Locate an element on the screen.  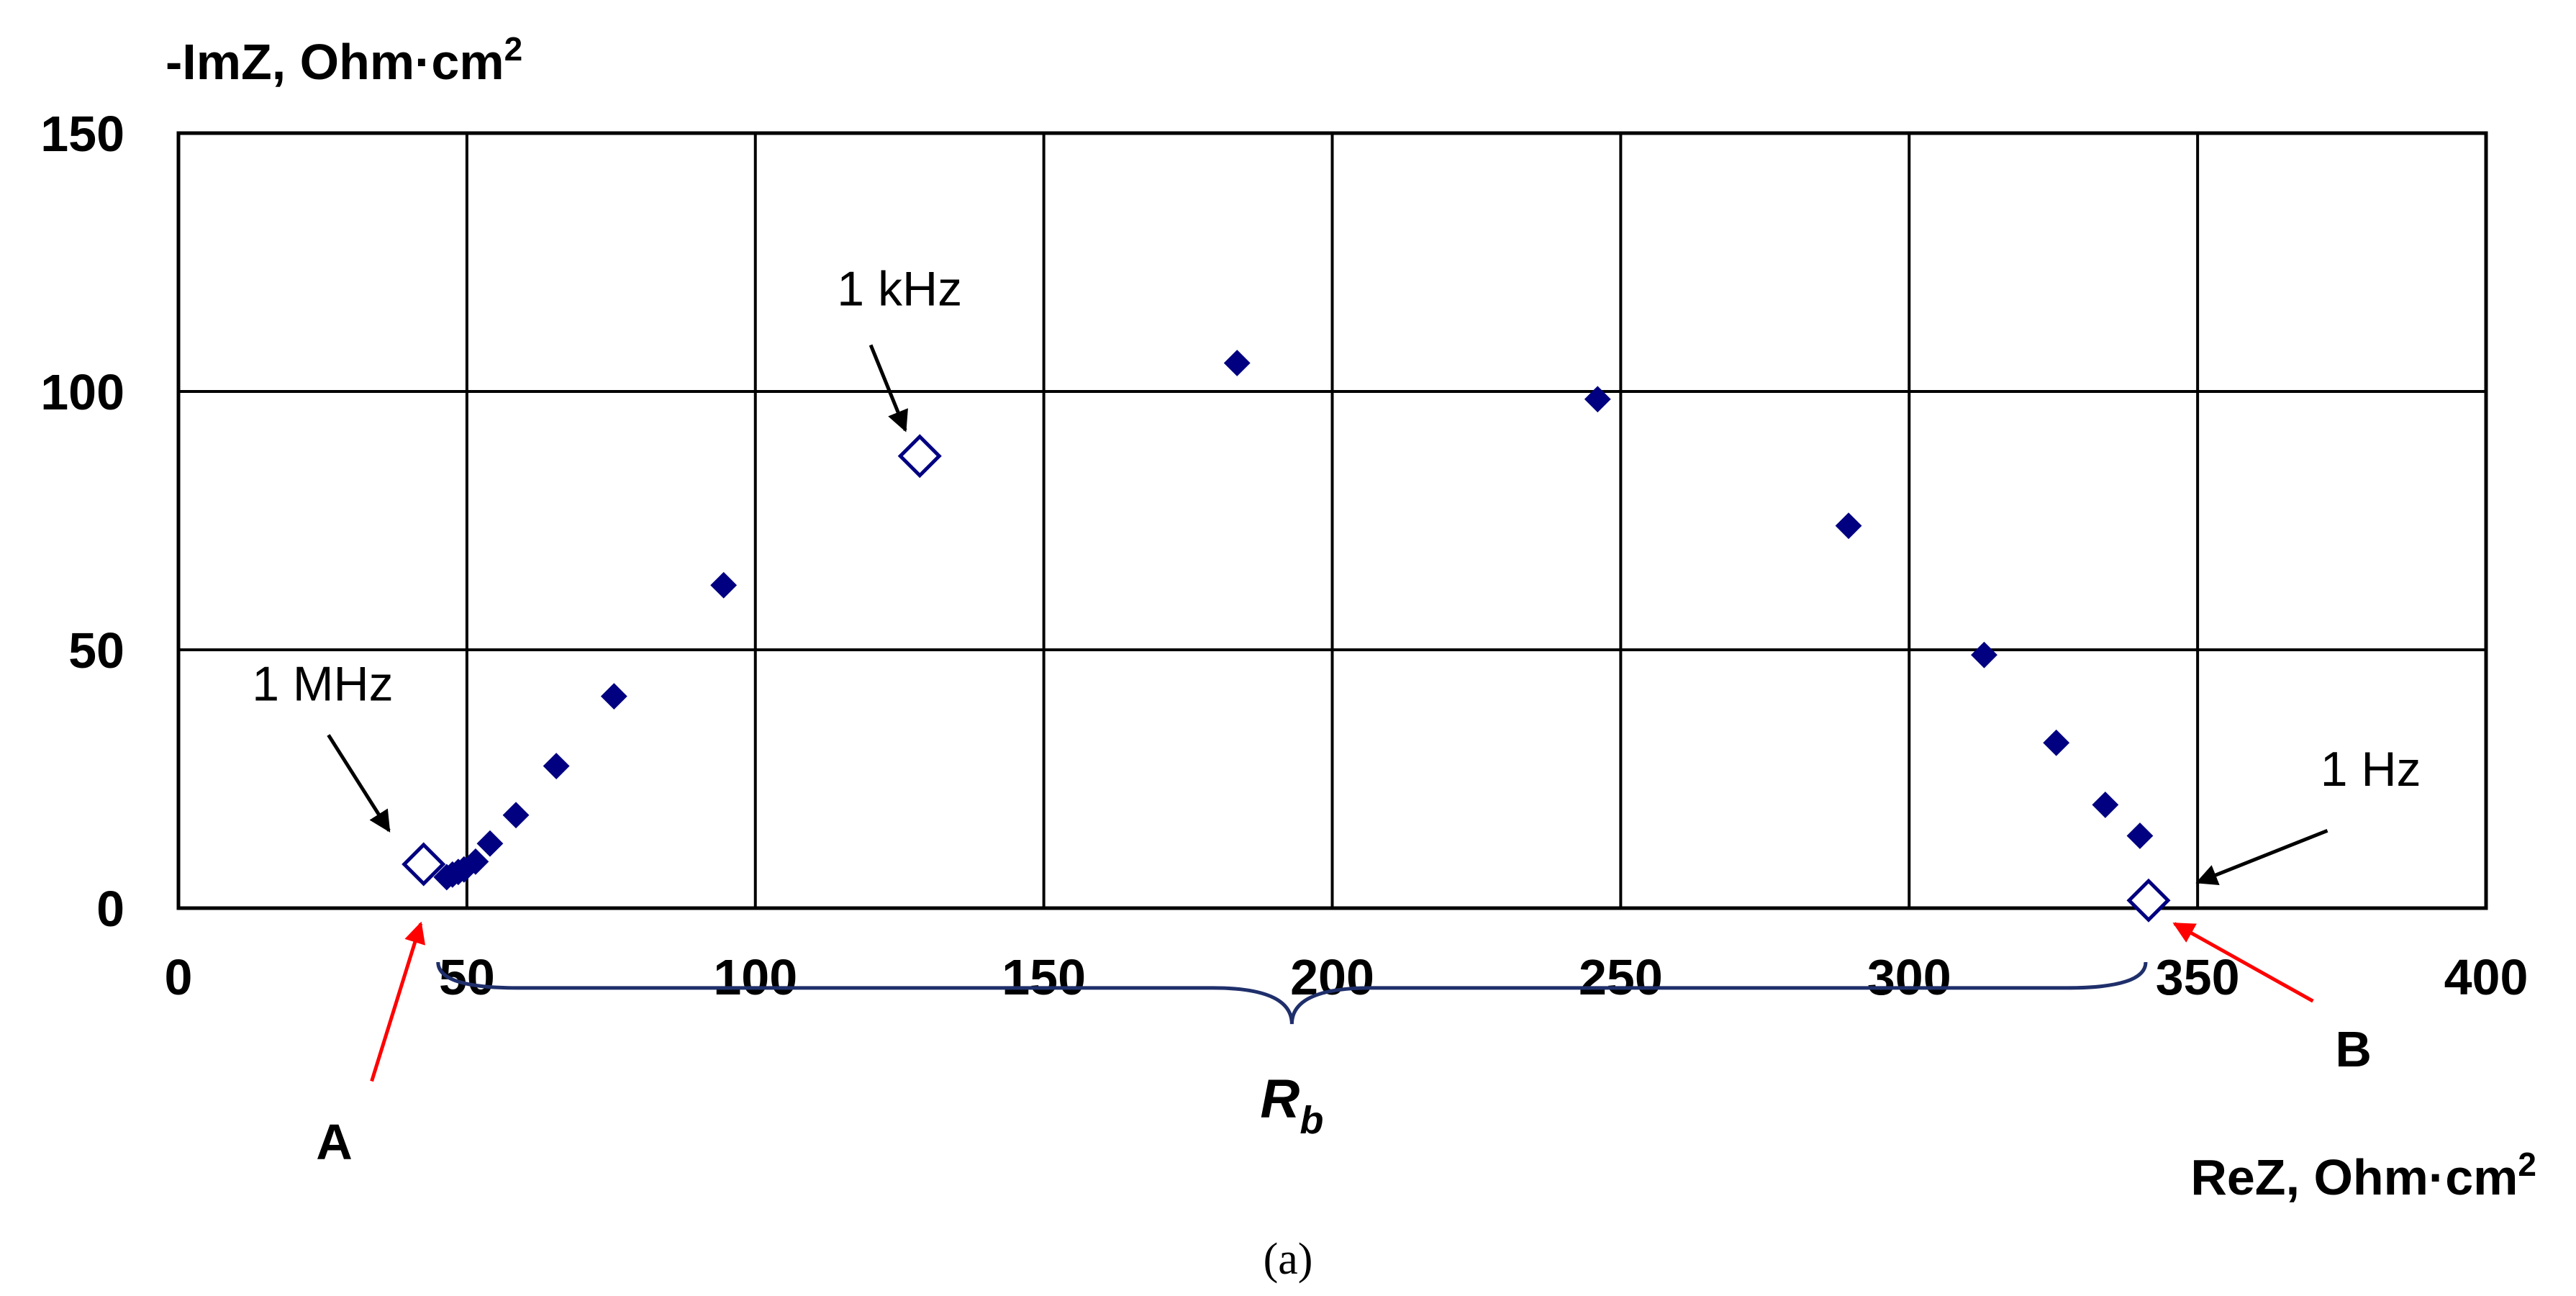
x-tick-label: 200 is located at coordinates (1332, 977).